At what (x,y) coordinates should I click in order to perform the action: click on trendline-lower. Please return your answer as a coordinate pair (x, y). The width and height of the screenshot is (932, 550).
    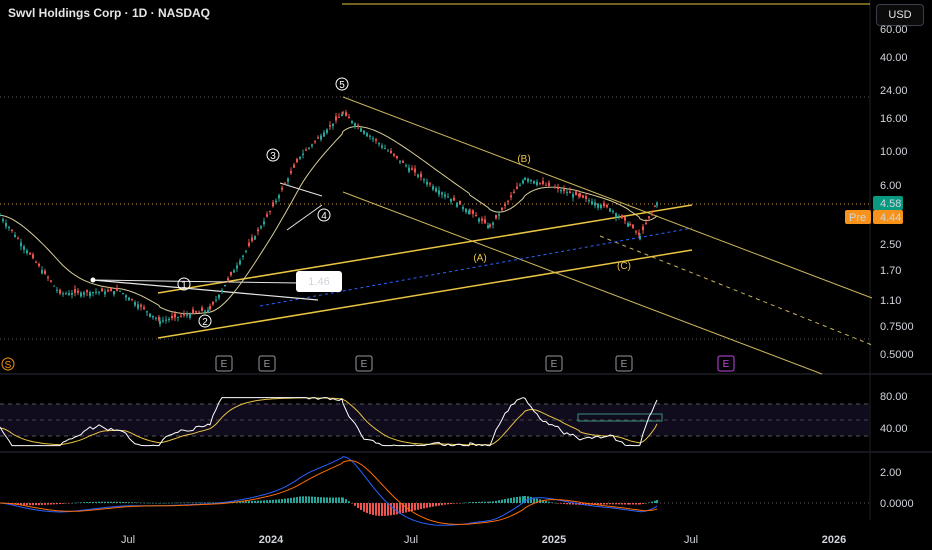
    Looking at the image, I should click on (425, 294).